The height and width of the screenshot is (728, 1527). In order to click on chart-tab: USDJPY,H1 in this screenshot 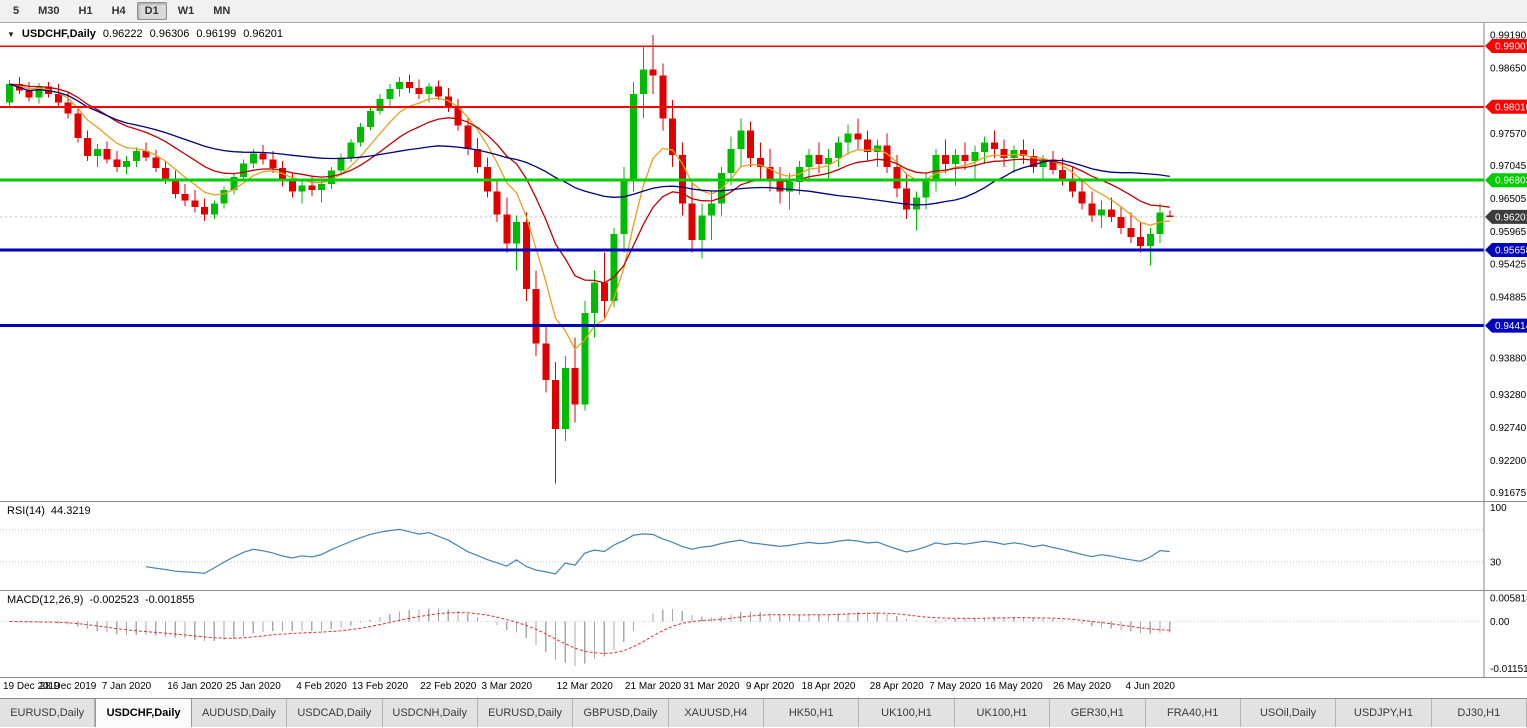, I will do `click(1384, 713)`.